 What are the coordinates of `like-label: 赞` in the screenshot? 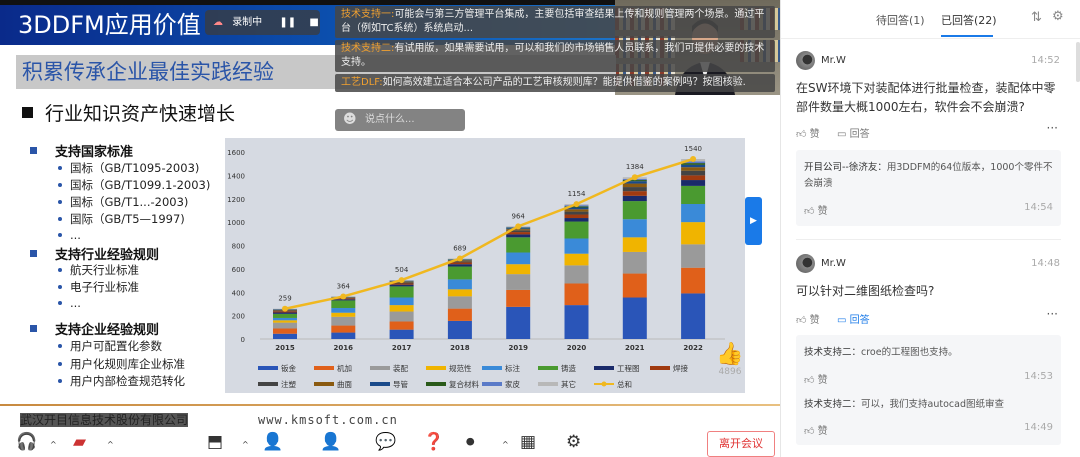 It's located at (814, 134).